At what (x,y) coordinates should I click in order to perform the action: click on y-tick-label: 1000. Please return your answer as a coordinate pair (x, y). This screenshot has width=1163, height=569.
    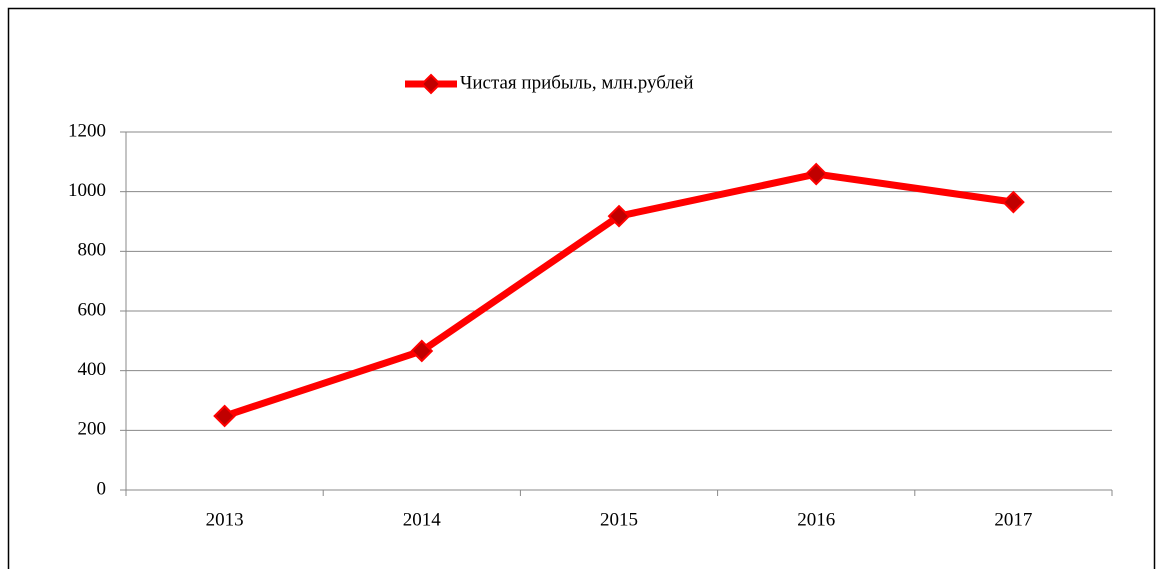
    Looking at the image, I should click on (87, 190).